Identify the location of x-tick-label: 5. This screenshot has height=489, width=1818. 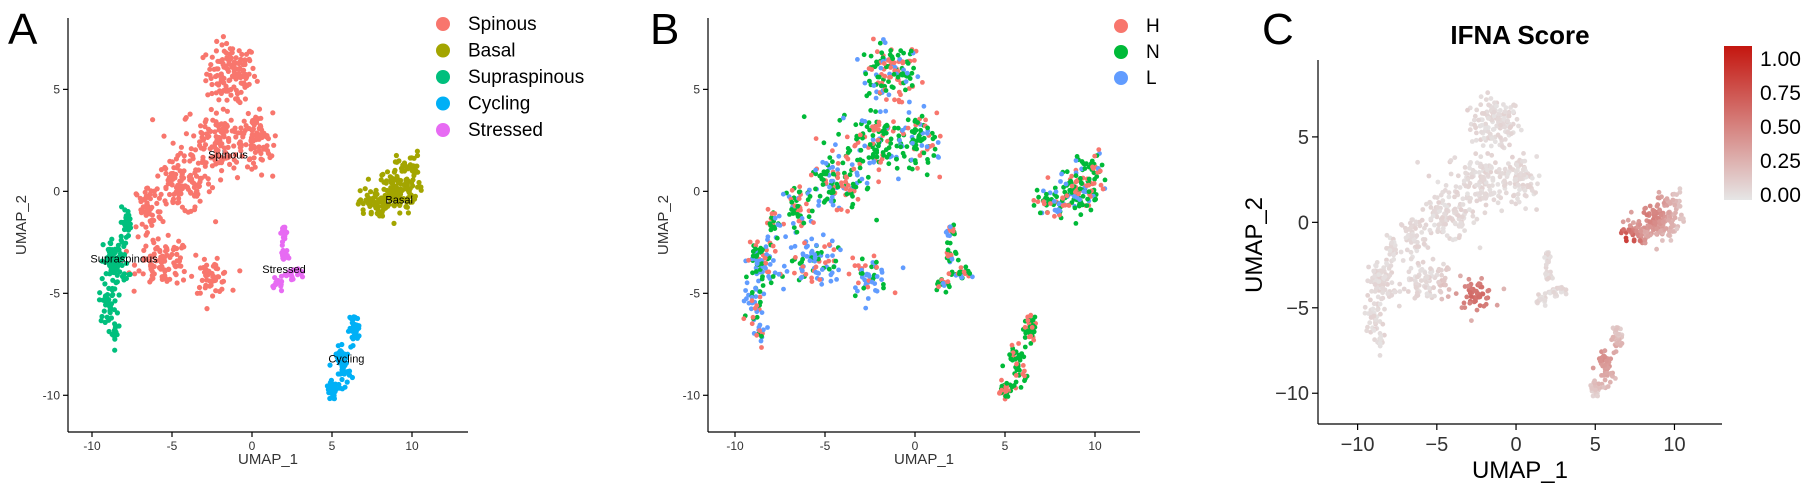
(1005, 446).